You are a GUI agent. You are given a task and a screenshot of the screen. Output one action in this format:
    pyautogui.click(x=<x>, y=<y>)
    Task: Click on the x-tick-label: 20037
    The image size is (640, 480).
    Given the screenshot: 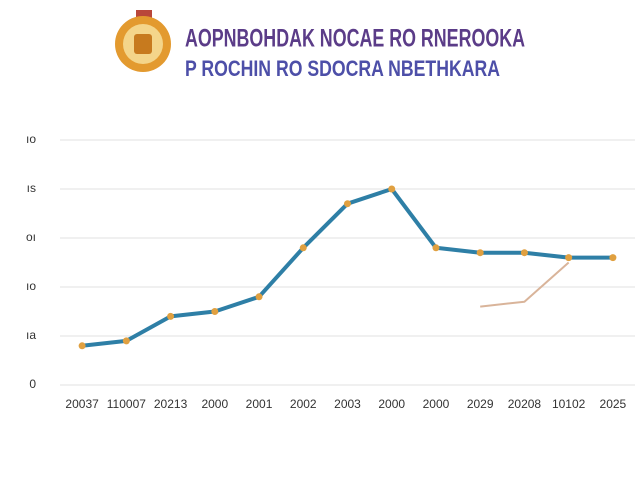 What is the action you would take?
    pyautogui.click(x=82, y=404)
    